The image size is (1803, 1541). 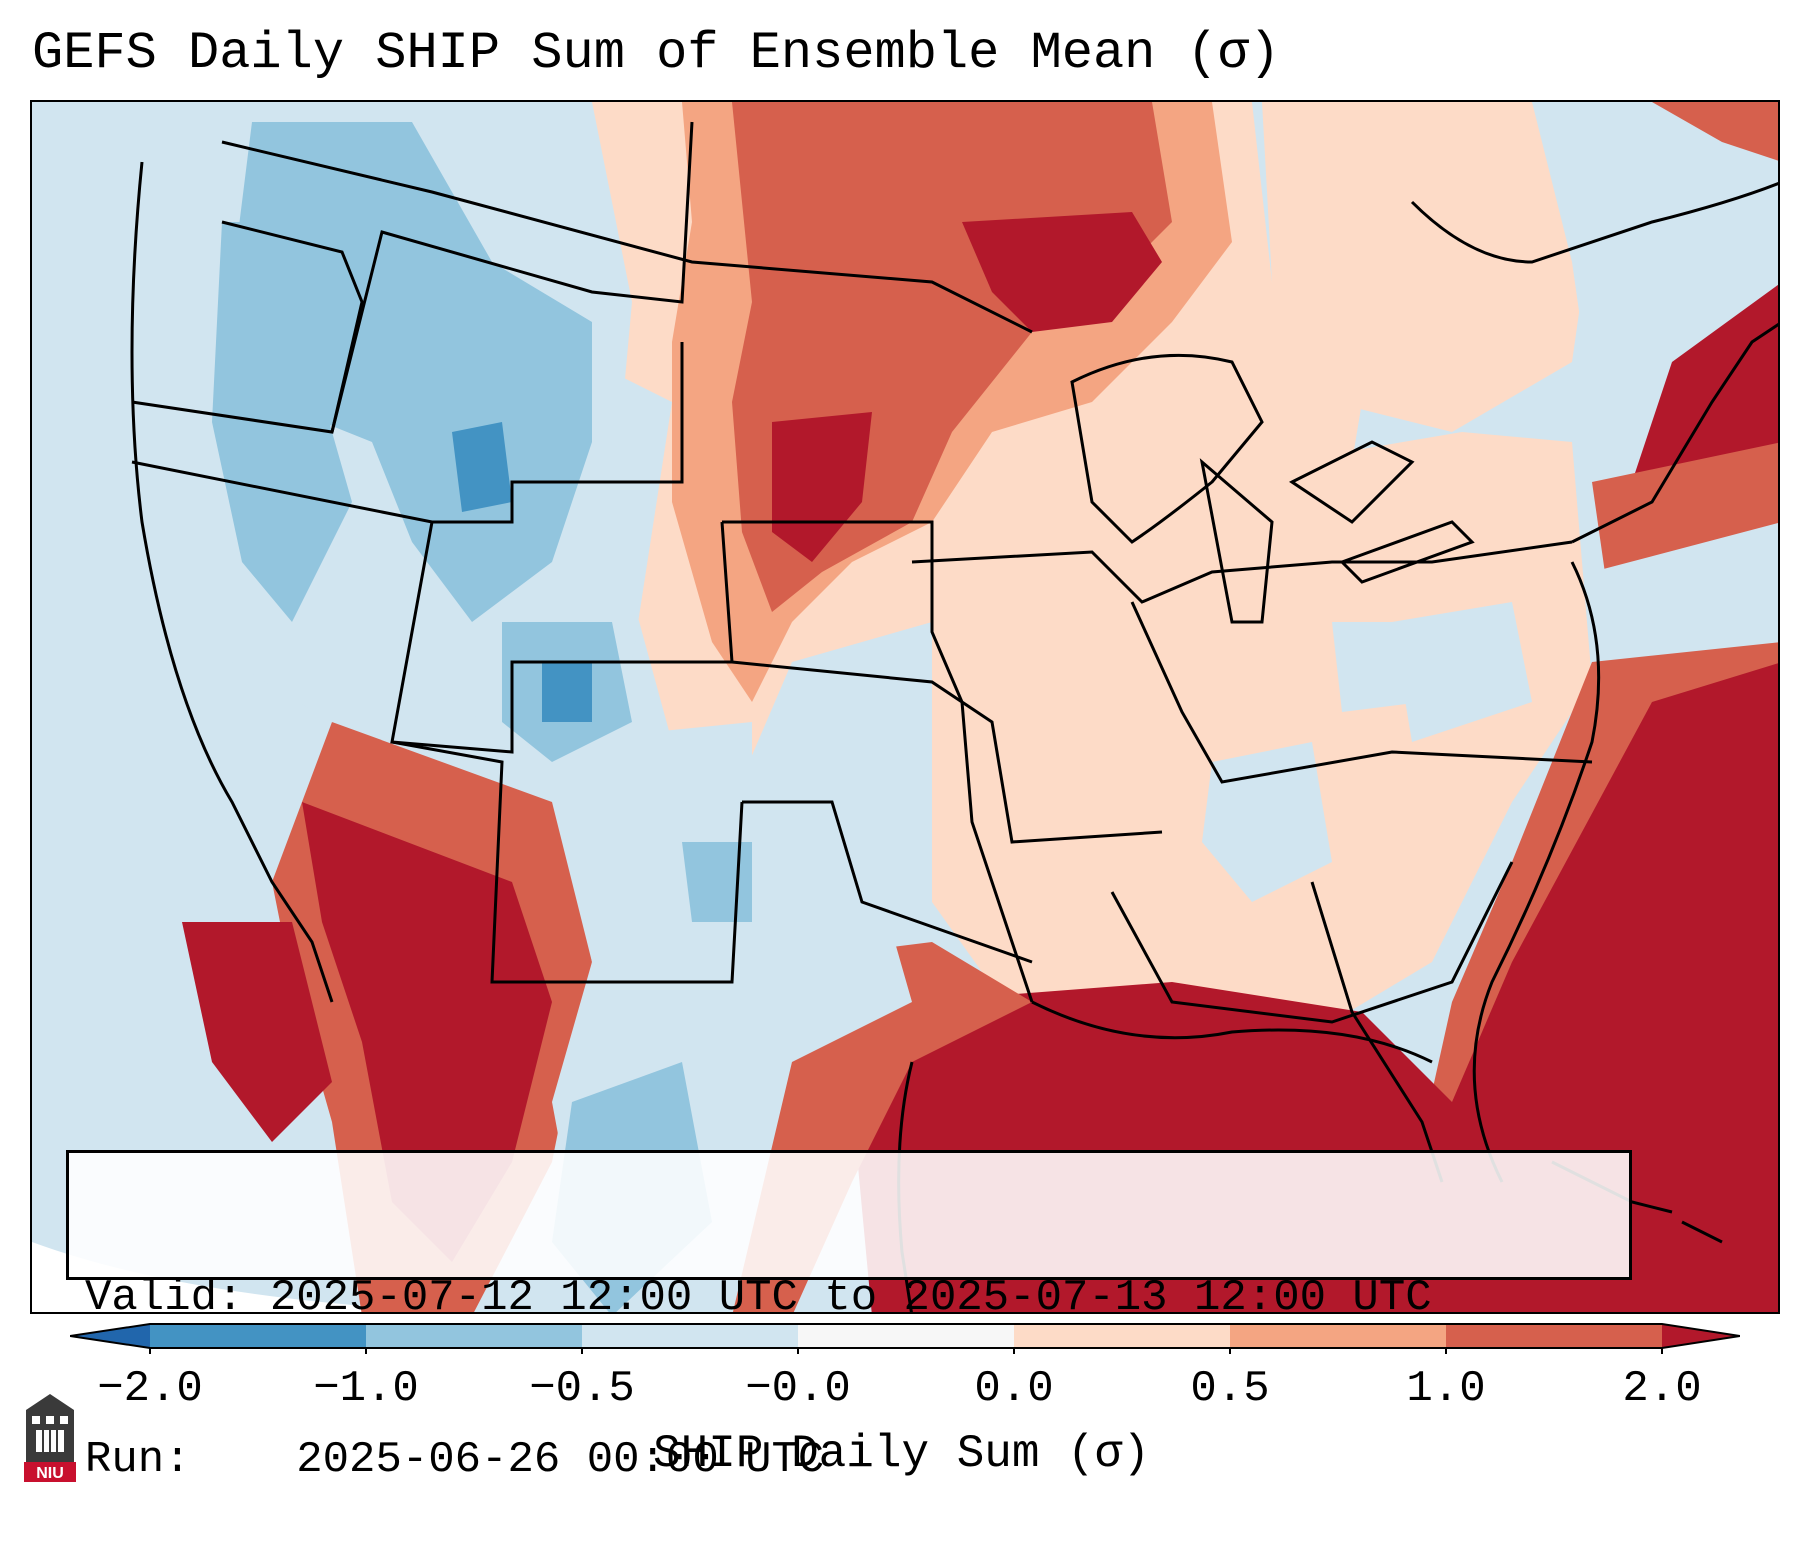 What do you see at coordinates (798, 1389) in the screenshot?
I see `colorbar-tick-label: −0.0` at bounding box center [798, 1389].